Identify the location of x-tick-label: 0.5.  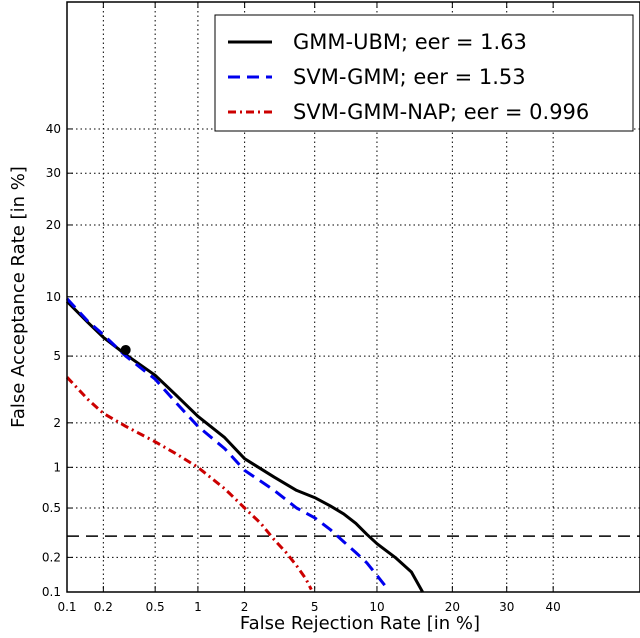
(155, 607).